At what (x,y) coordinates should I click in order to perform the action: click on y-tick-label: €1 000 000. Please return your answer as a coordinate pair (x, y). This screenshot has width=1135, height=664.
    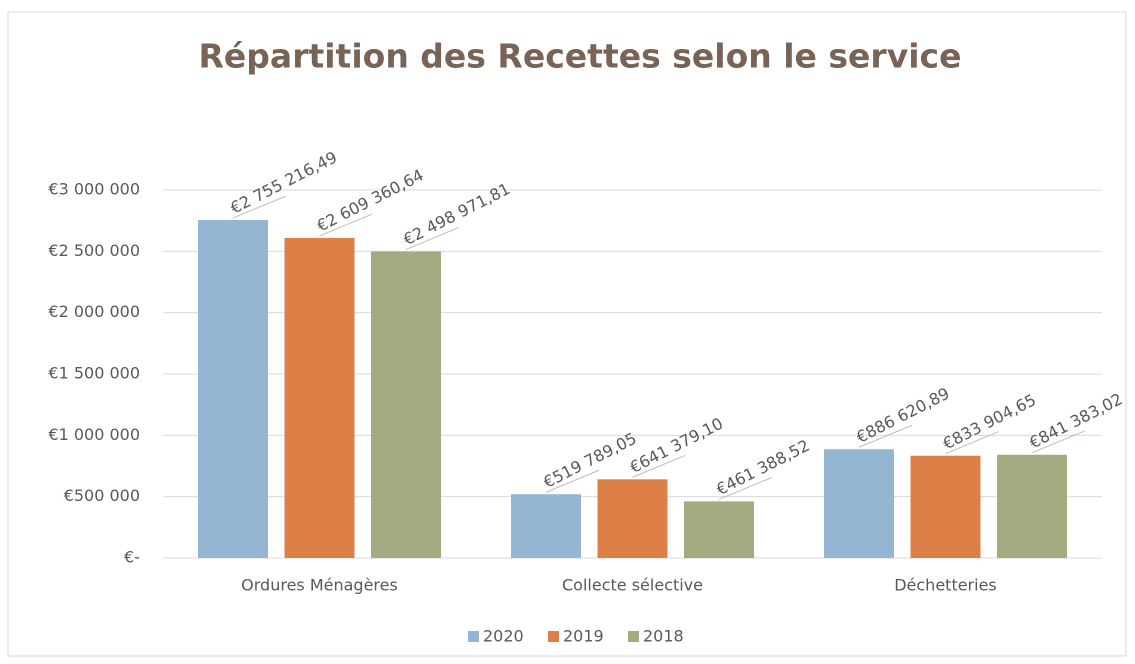
    Looking at the image, I should click on (94, 434).